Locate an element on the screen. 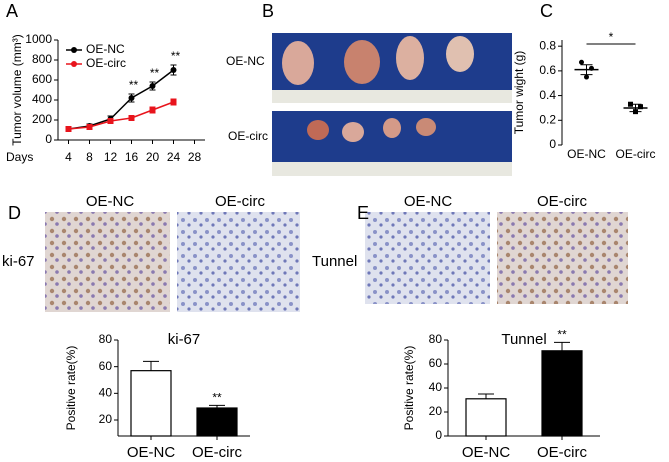 This screenshot has width=669, height=462. y-tick-label: 0.2 is located at coordinates (547, 119).